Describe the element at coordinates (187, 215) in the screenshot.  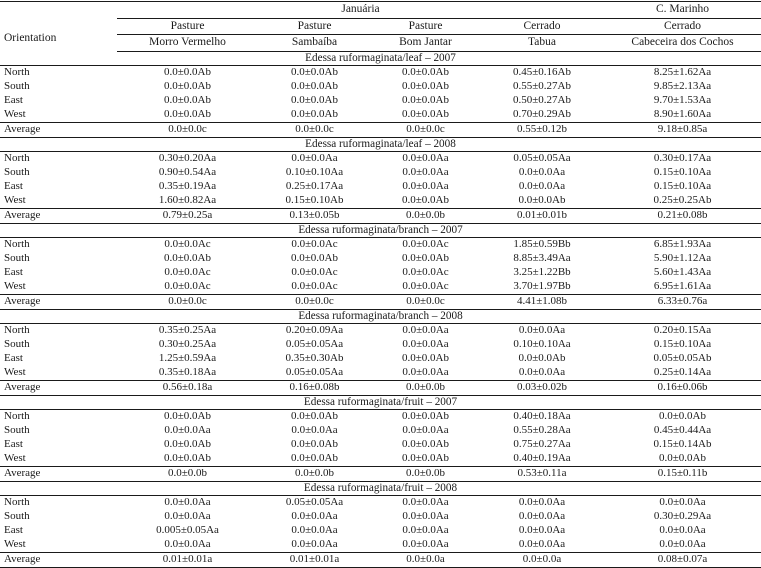
I see `value-cell: 0.79±0.25a` at that location.